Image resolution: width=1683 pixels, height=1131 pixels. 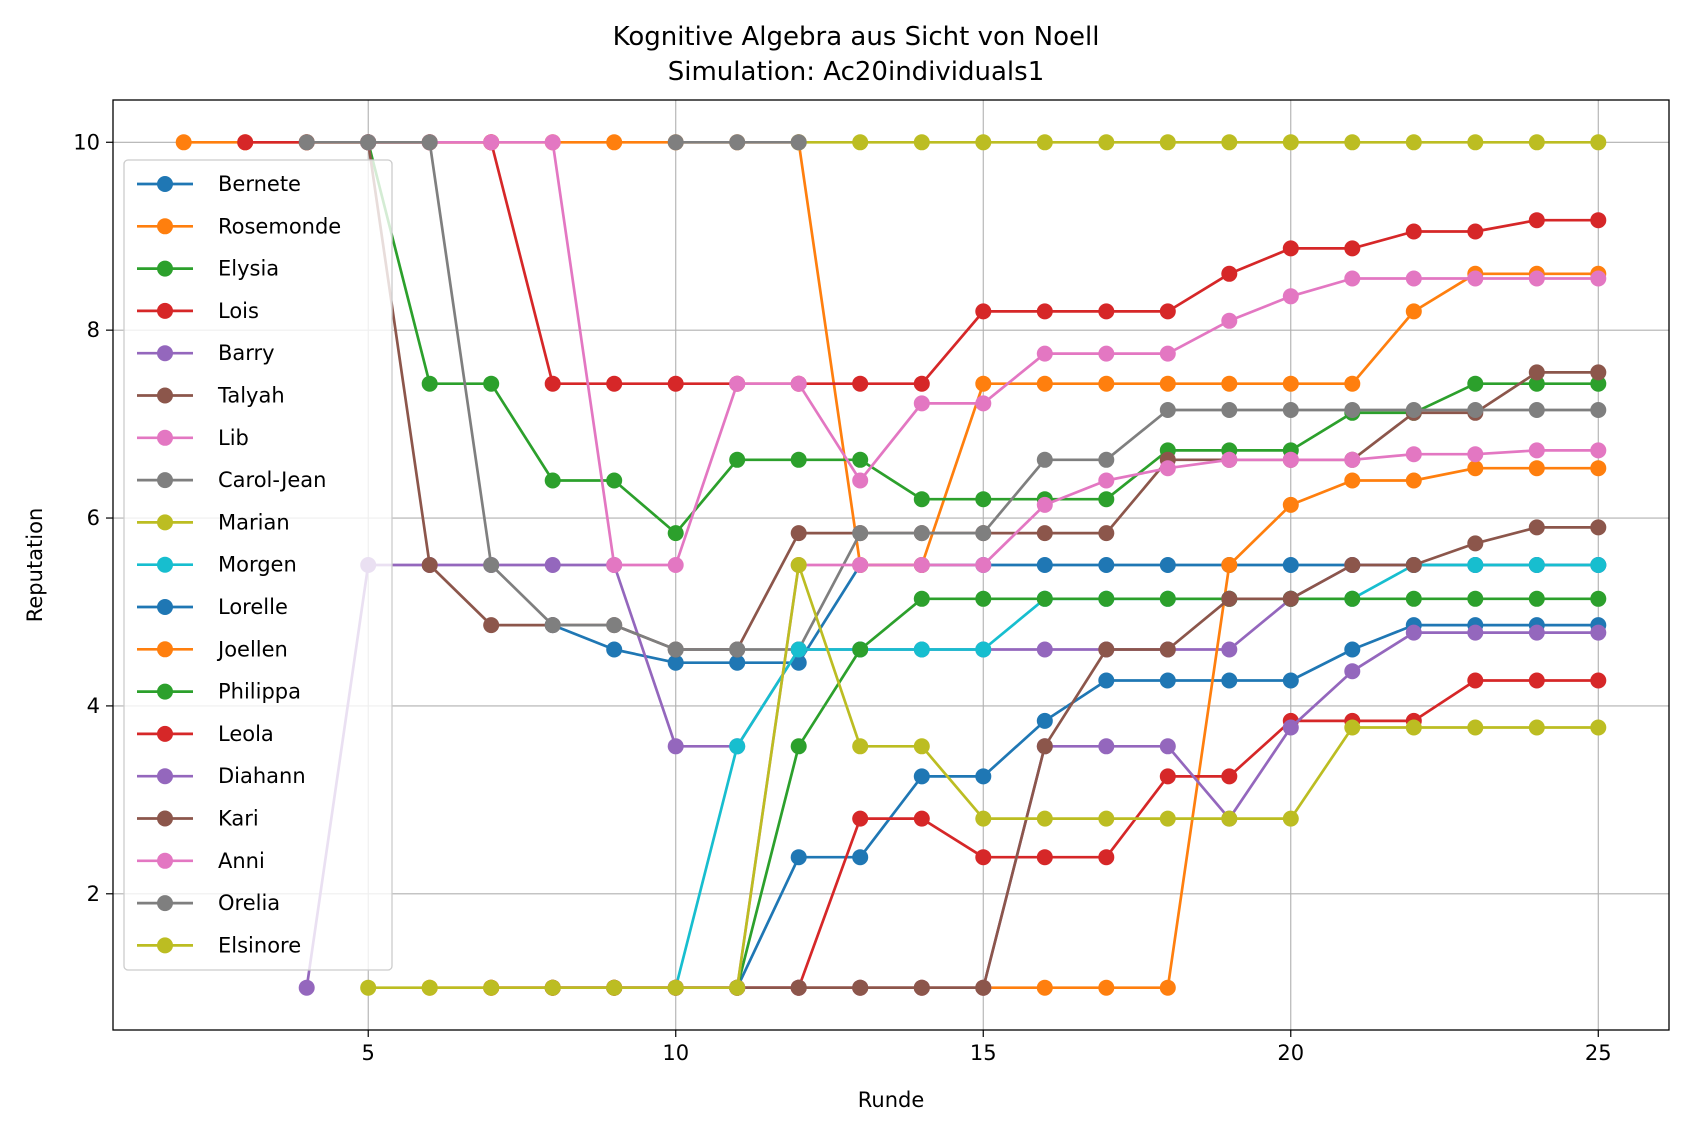 I want to click on legend-entry-elsinore: Elsinore, so click(x=219, y=945).